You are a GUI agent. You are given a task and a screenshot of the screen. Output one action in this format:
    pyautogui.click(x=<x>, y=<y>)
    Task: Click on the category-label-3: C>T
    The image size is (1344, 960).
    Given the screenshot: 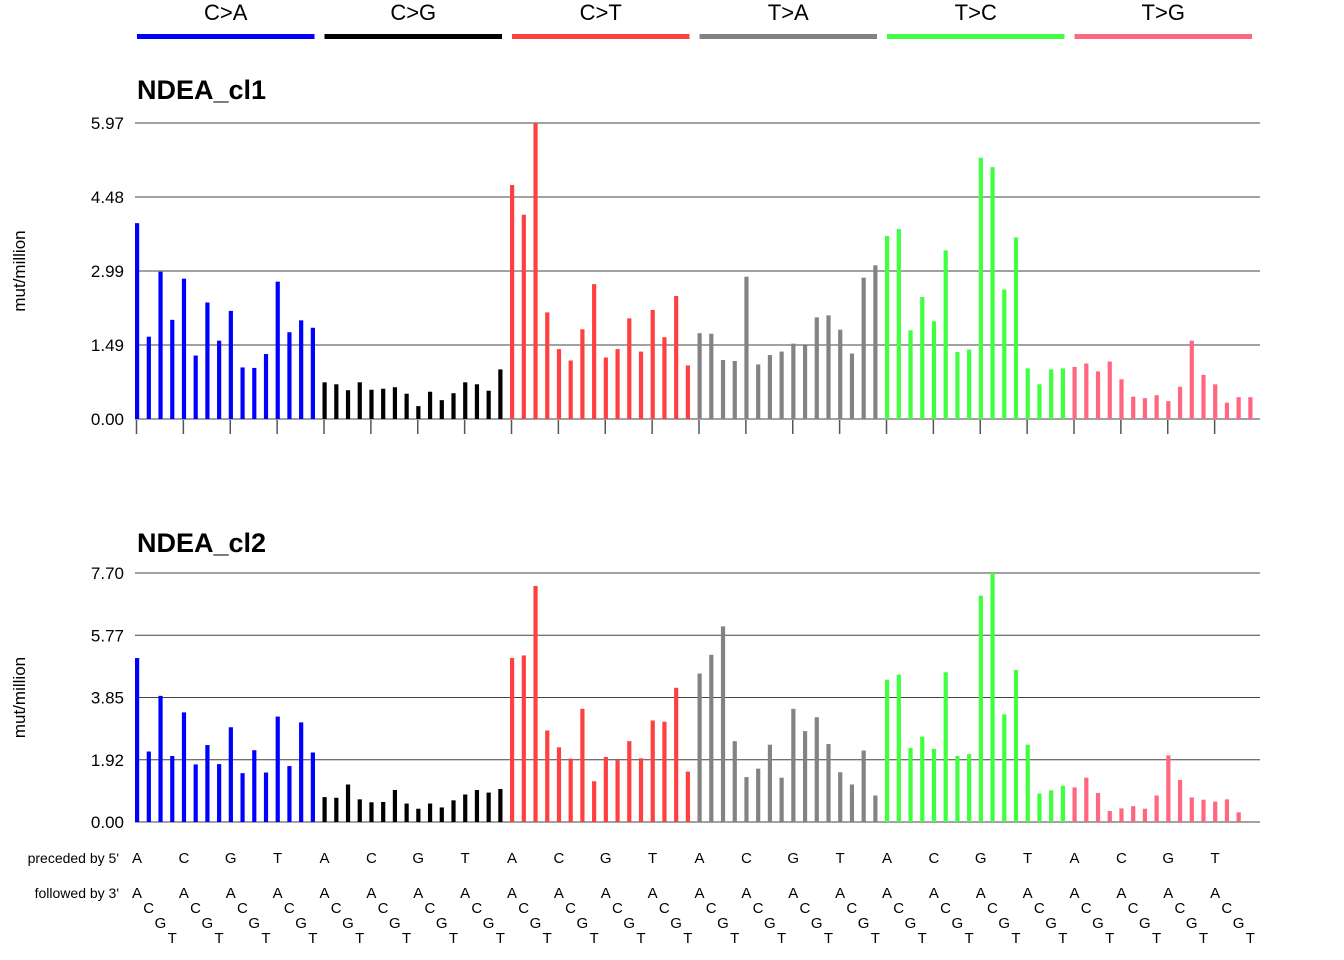 What is the action you would take?
    pyautogui.click(x=601, y=12)
    